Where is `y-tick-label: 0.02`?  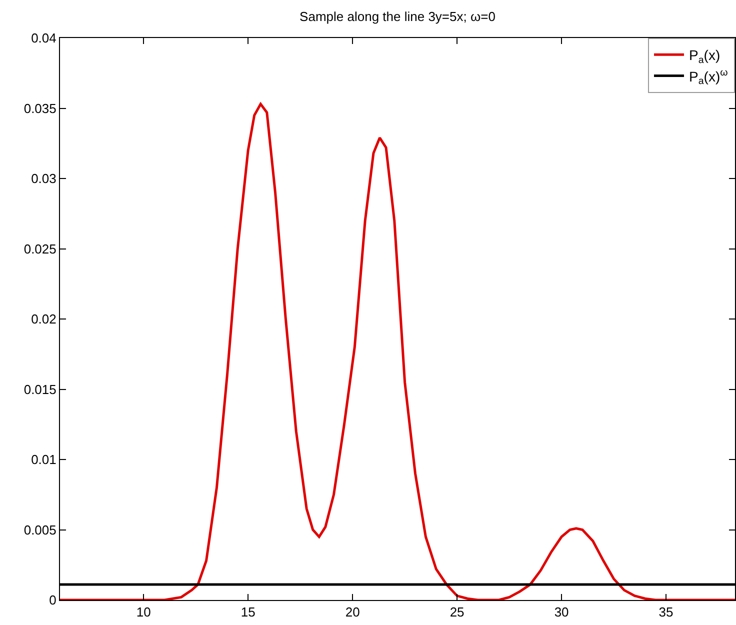
y-tick-label: 0.02 is located at coordinates (43, 319).